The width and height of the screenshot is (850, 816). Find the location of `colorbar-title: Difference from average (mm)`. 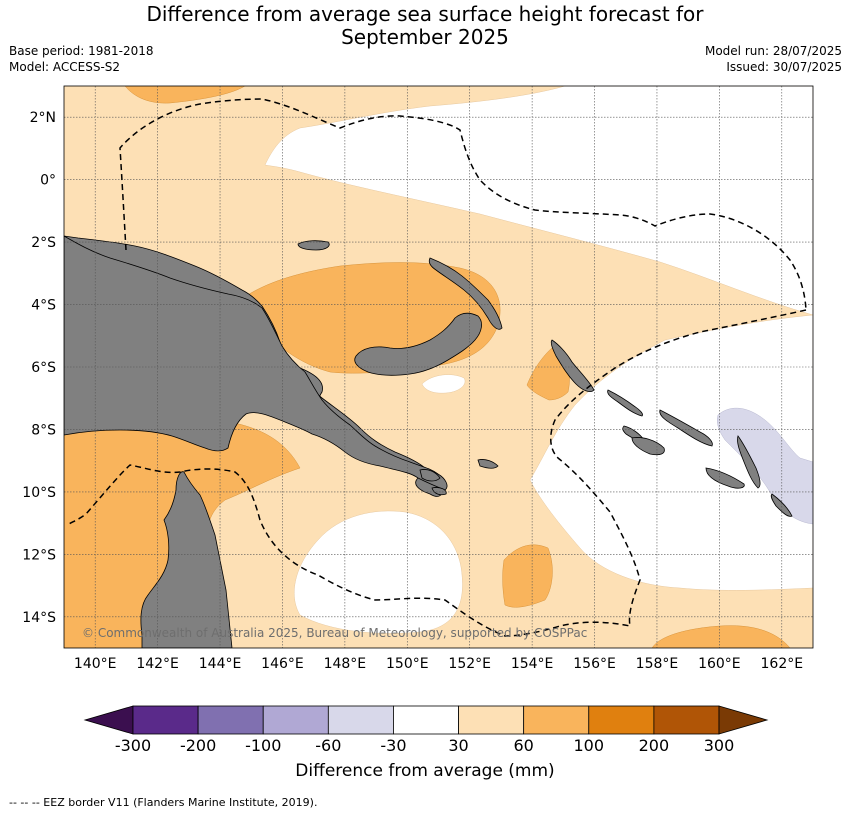

colorbar-title: Difference from average (mm) is located at coordinates (425, 771).